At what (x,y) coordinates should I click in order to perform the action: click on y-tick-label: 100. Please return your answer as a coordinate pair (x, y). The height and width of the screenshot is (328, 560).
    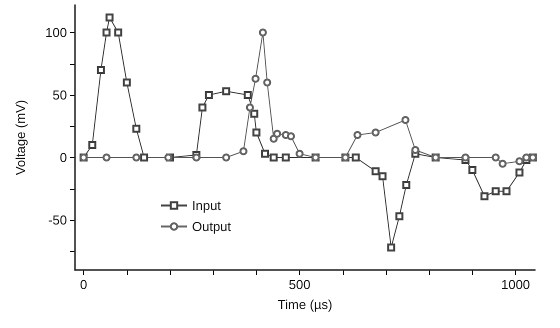
    Looking at the image, I should click on (56, 32).